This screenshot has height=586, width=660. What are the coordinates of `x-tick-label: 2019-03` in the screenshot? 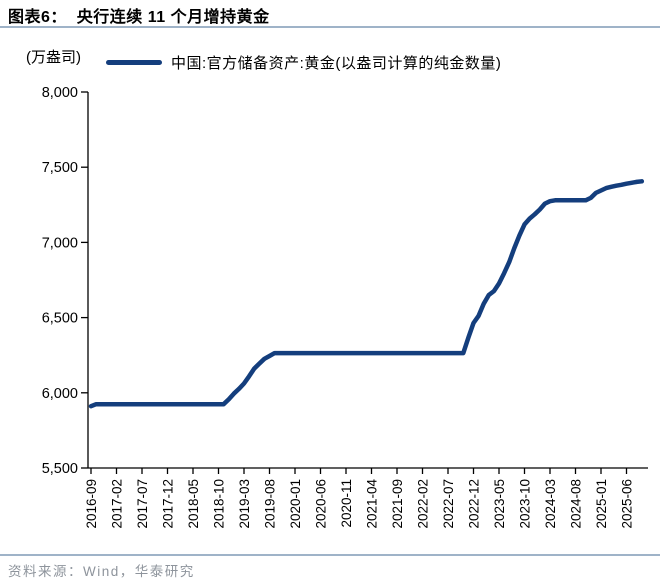 It's located at (244, 504).